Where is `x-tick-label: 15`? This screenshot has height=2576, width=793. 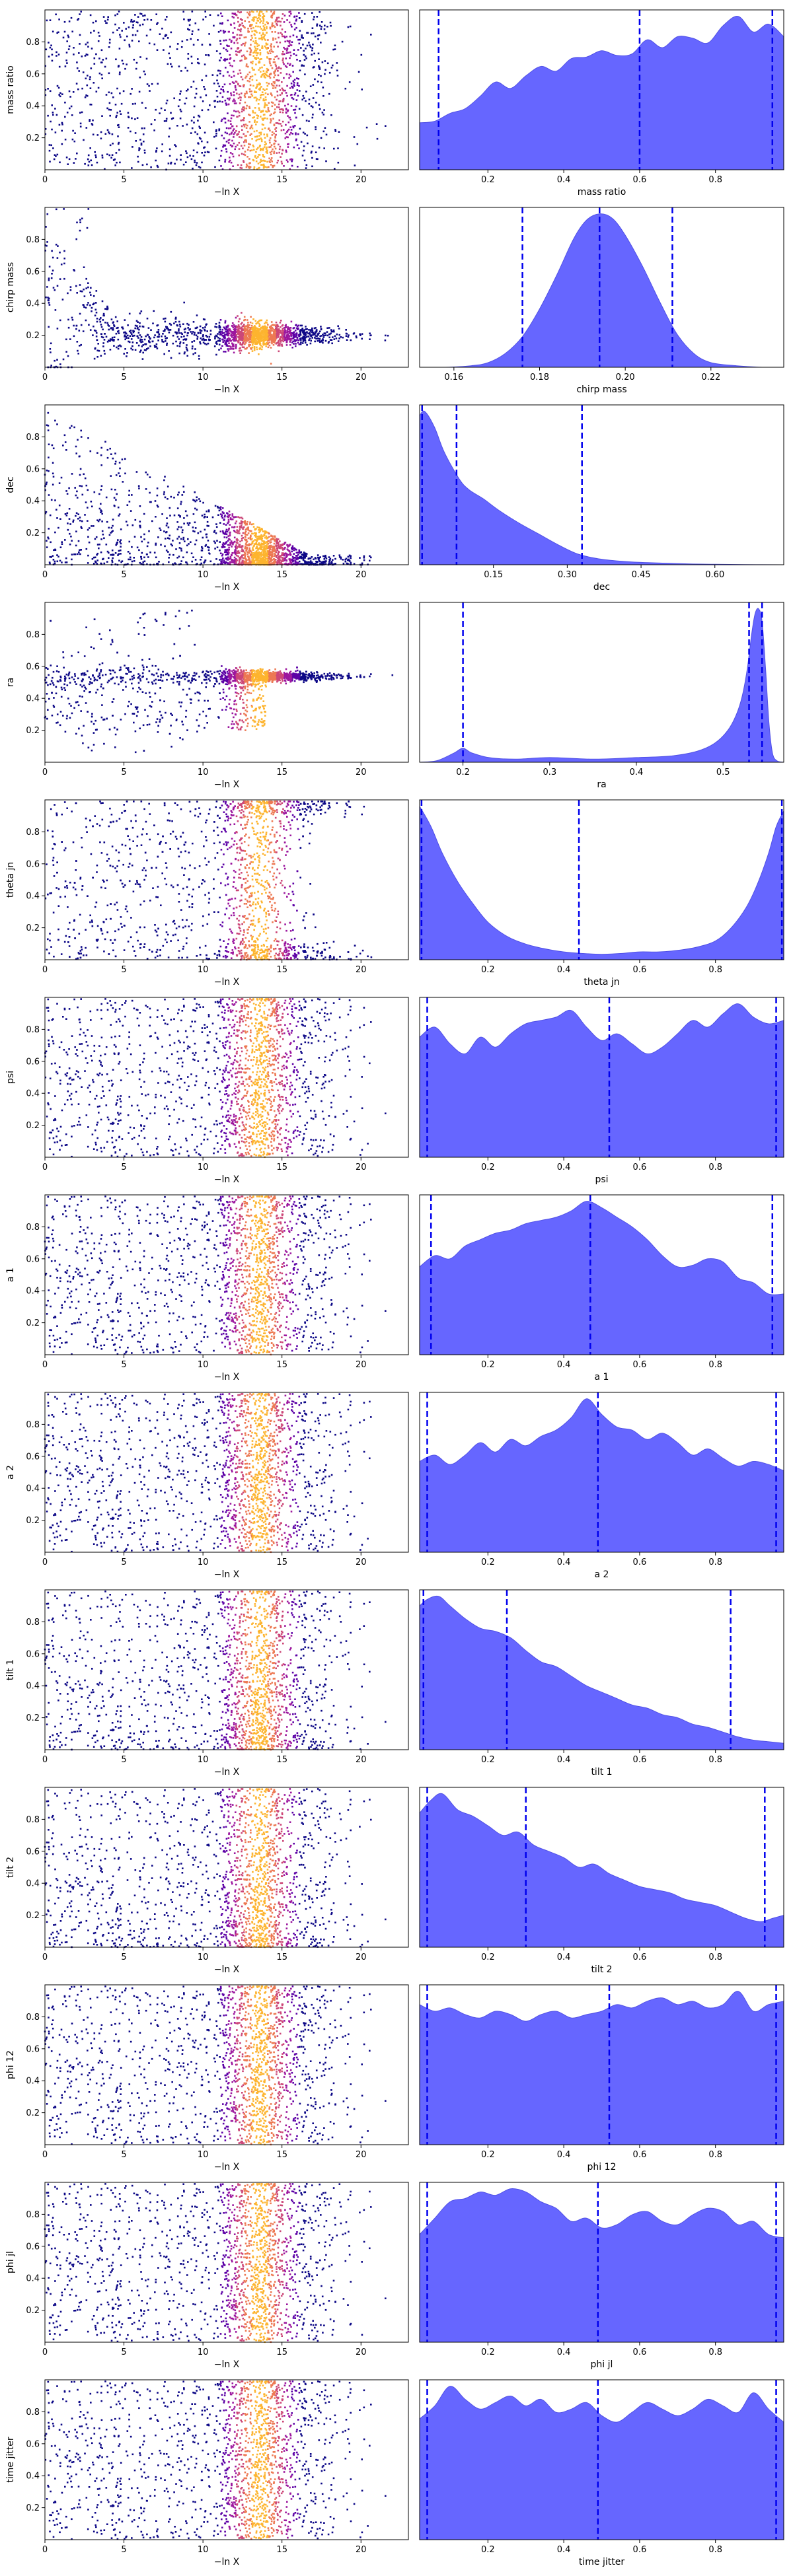 x-tick-label: 15 is located at coordinates (281, 180).